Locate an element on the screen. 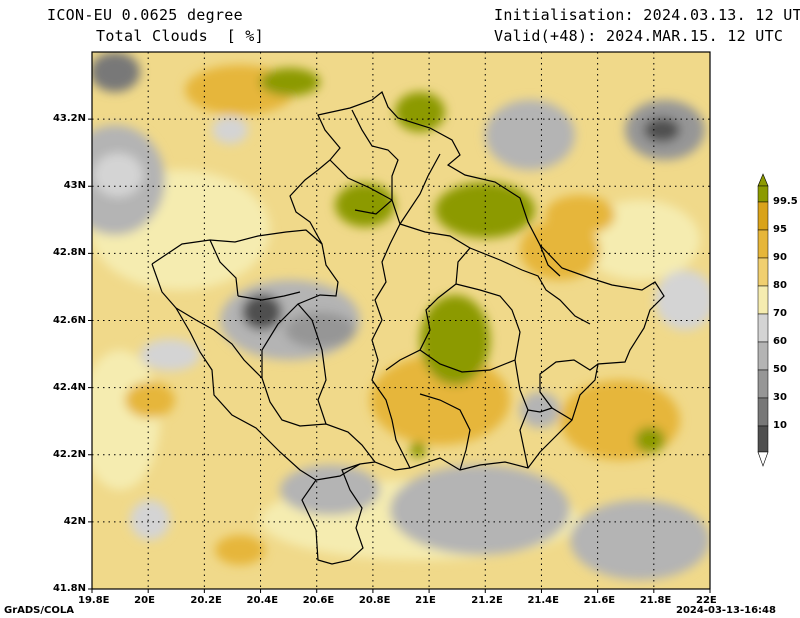  lat-tick-label: 42N is located at coordinates (74, 521).